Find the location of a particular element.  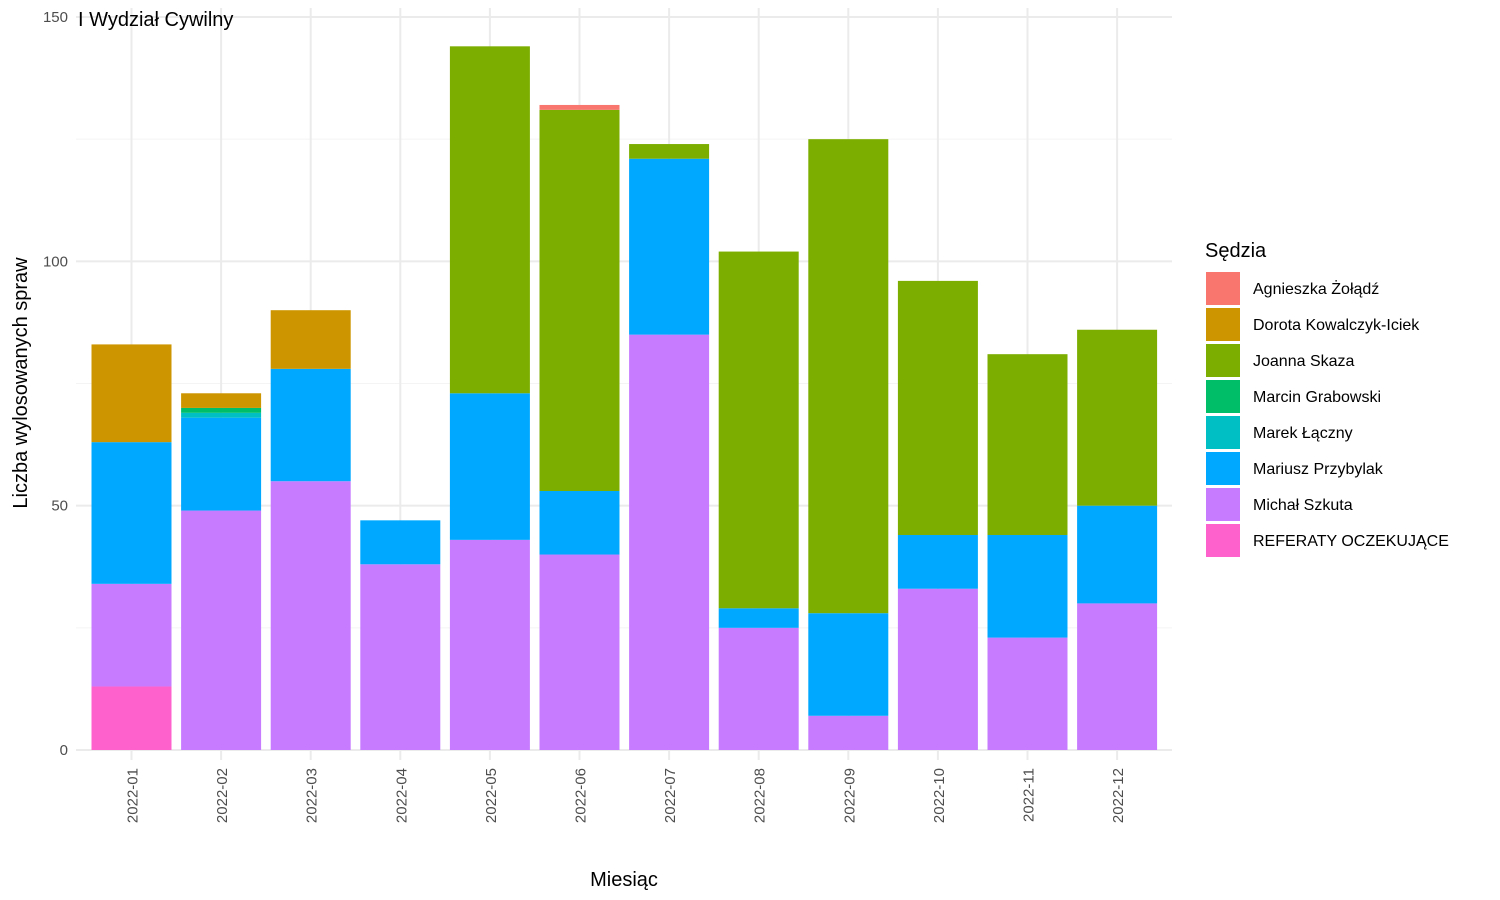

y-tick-label: 0 is located at coordinates (64, 750).